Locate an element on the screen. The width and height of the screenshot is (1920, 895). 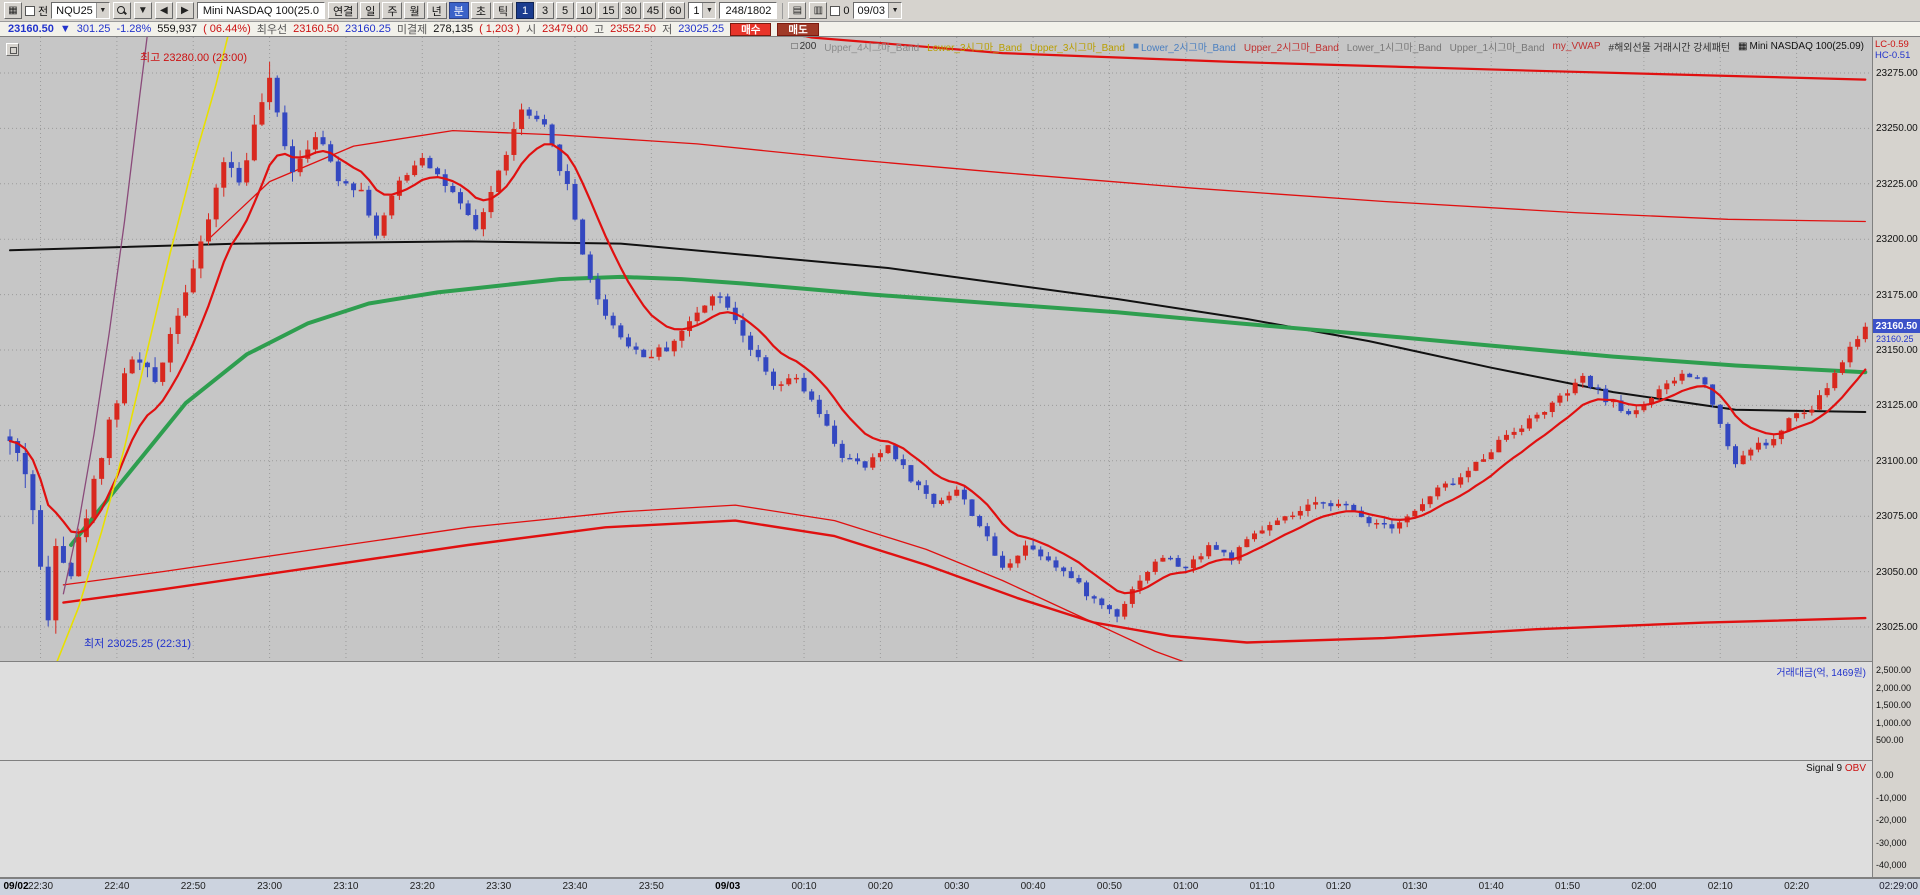
time-tick-7: 23:30 is located at coordinates (499, 886).